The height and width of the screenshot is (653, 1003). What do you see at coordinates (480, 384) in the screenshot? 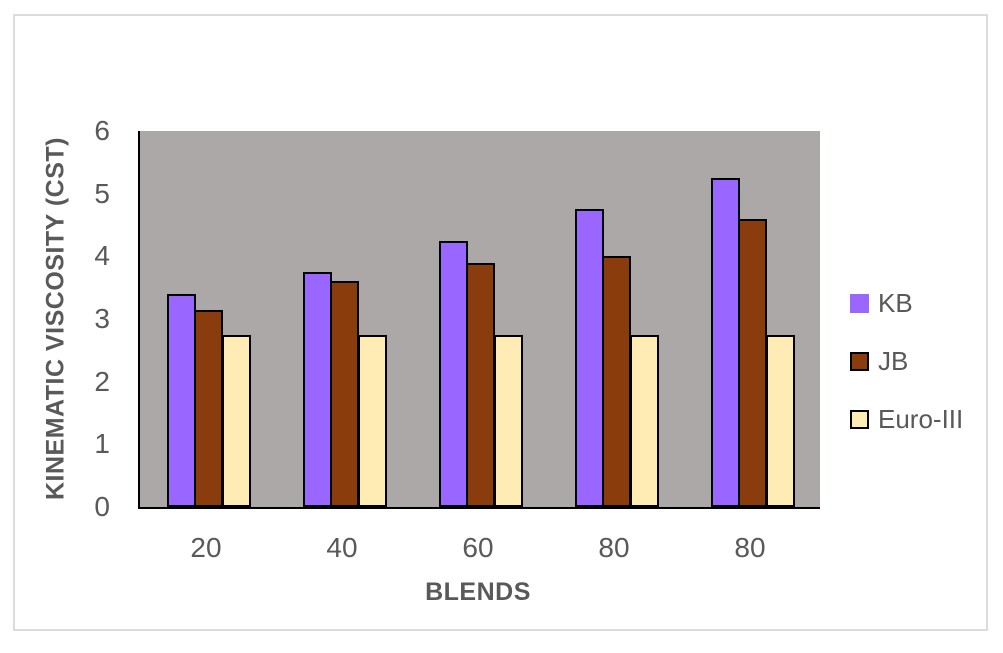
I see `bar-JB-group3` at bounding box center [480, 384].